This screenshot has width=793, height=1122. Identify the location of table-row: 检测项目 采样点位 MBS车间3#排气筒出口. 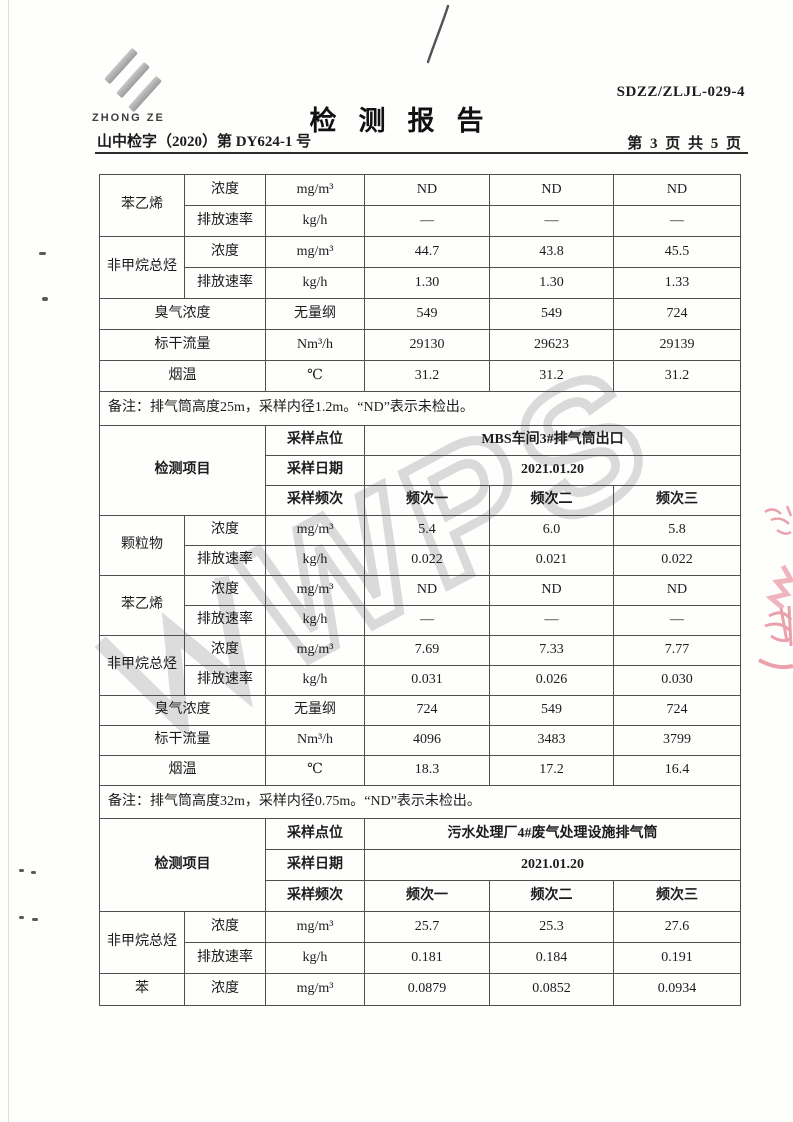
(420, 470).